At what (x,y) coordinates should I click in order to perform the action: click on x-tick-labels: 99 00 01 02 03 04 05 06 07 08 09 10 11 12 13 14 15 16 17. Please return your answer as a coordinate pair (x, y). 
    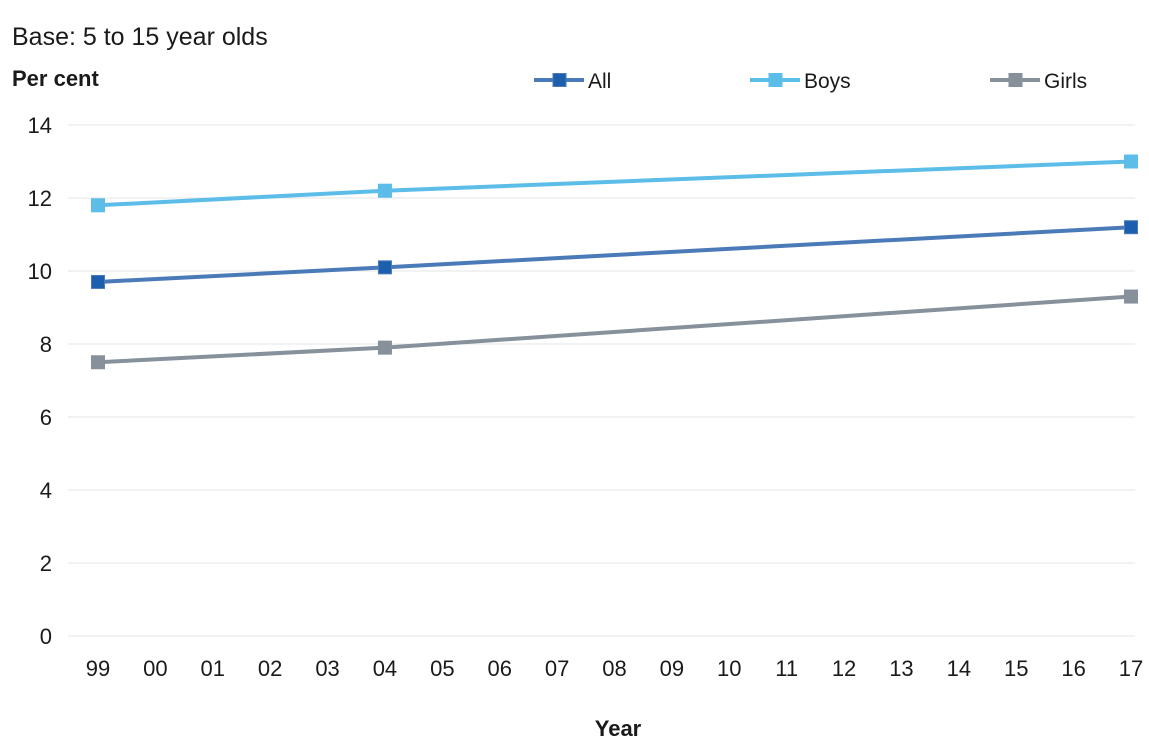
    Looking at the image, I should click on (614, 668).